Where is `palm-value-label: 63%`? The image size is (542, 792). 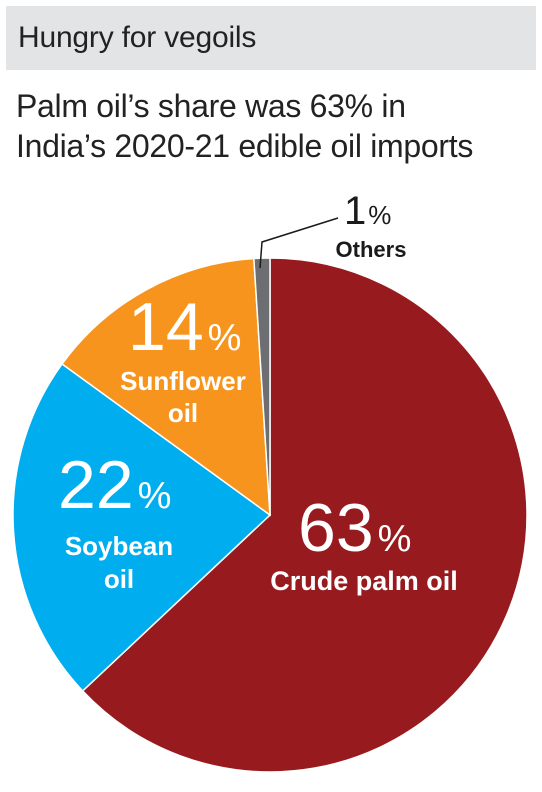
palm-value-label: 63% is located at coordinates (354, 528).